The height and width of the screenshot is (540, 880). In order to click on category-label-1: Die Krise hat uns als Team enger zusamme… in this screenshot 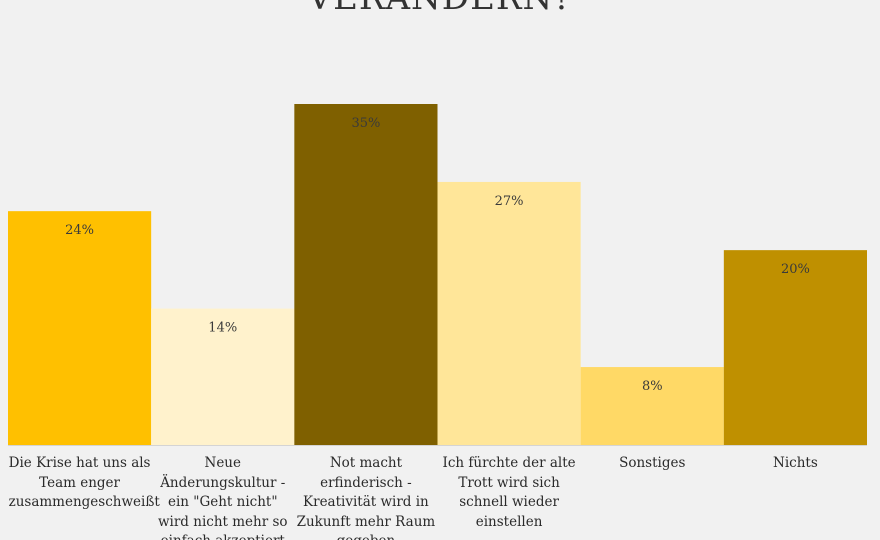, I will do `click(84, 482)`.